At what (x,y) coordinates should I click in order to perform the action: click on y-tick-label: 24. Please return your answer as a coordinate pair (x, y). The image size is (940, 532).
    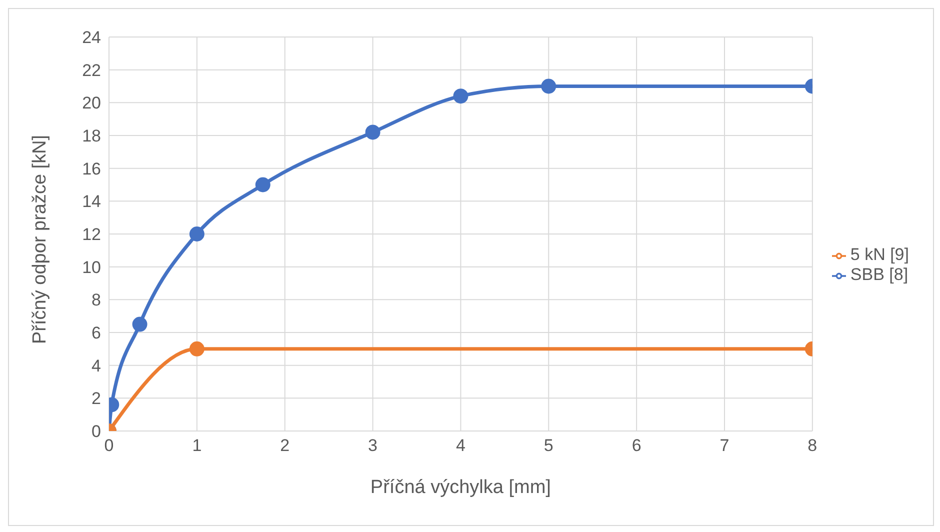
    Looking at the image, I should click on (91, 38).